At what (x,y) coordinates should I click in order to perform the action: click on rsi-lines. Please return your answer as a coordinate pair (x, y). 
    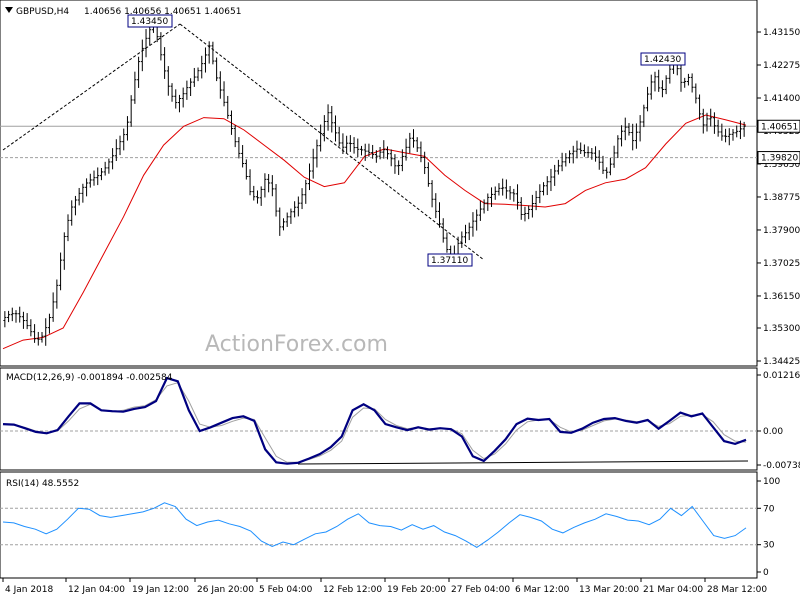
    Looking at the image, I should click on (374, 525).